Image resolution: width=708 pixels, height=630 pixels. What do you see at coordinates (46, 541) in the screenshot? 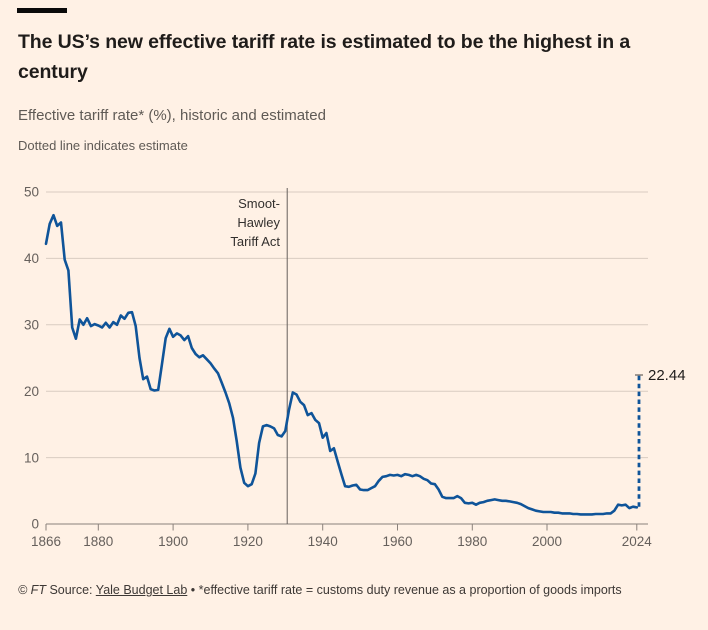
I see `x-tick-label: 1866` at bounding box center [46, 541].